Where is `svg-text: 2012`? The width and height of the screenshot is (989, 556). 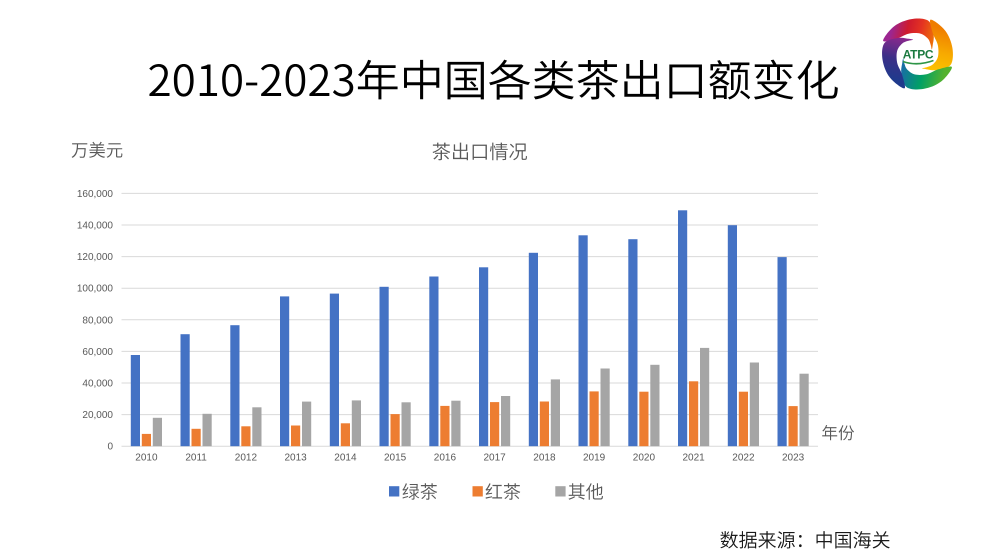
svg-text: 2012 is located at coordinates (246, 458).